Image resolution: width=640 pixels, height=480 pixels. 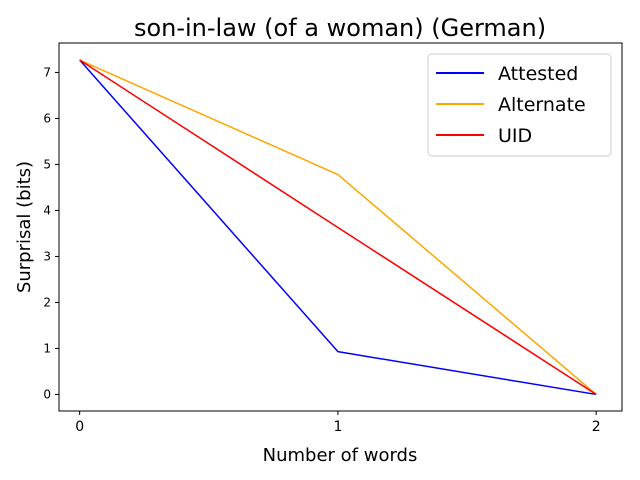 I want to click on legend: Attested Alternate UID, so click(x=519, y=105).